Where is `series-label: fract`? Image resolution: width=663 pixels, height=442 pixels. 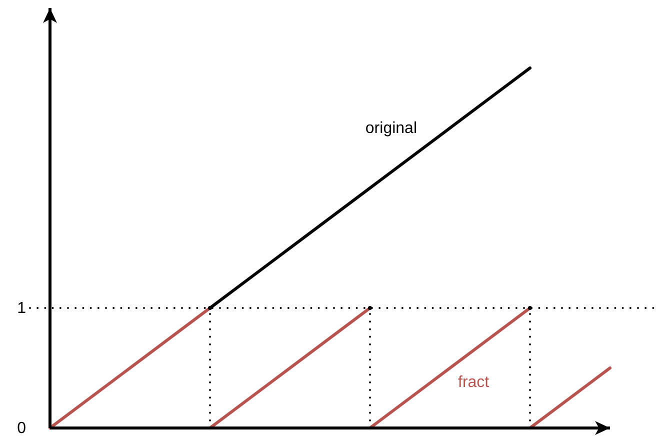 series-label: fract is located at coordinates (474, 382).